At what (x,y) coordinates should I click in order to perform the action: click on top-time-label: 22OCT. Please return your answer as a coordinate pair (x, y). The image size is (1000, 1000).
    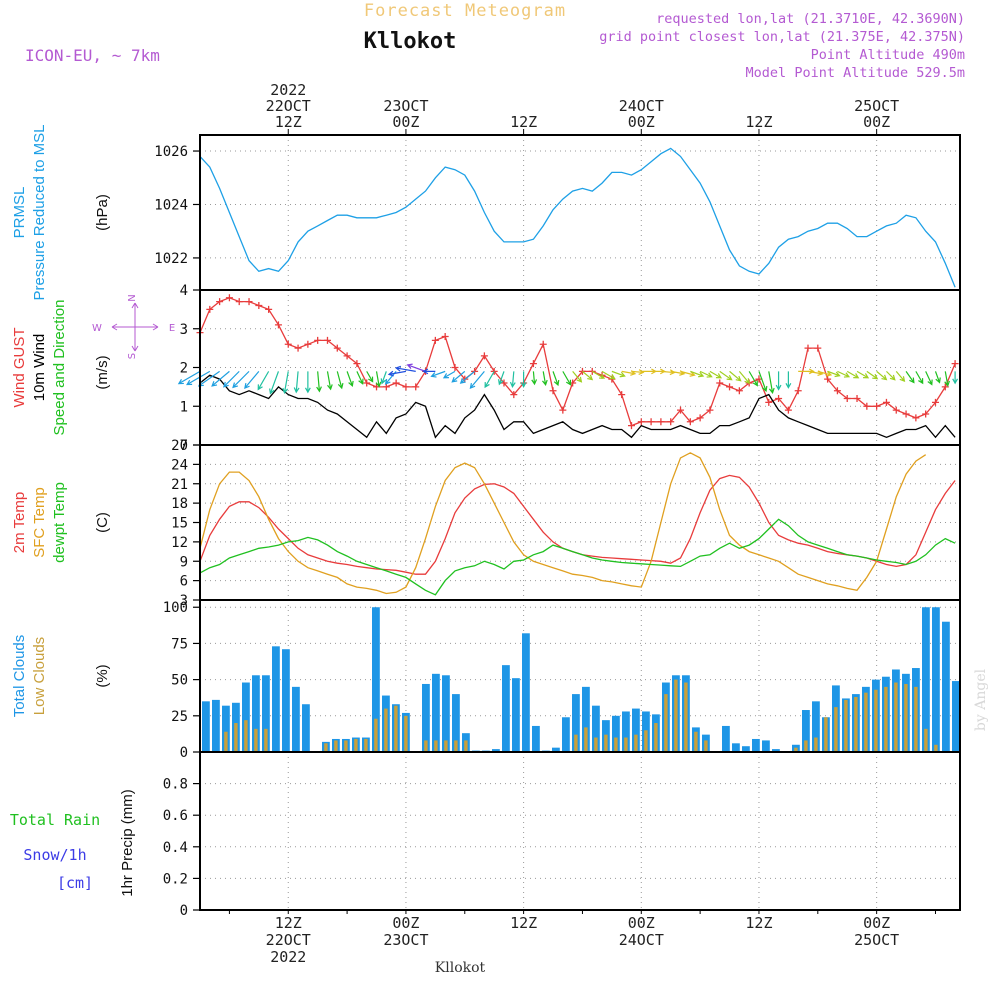
    Looking at the image, I should click on (288, 106).